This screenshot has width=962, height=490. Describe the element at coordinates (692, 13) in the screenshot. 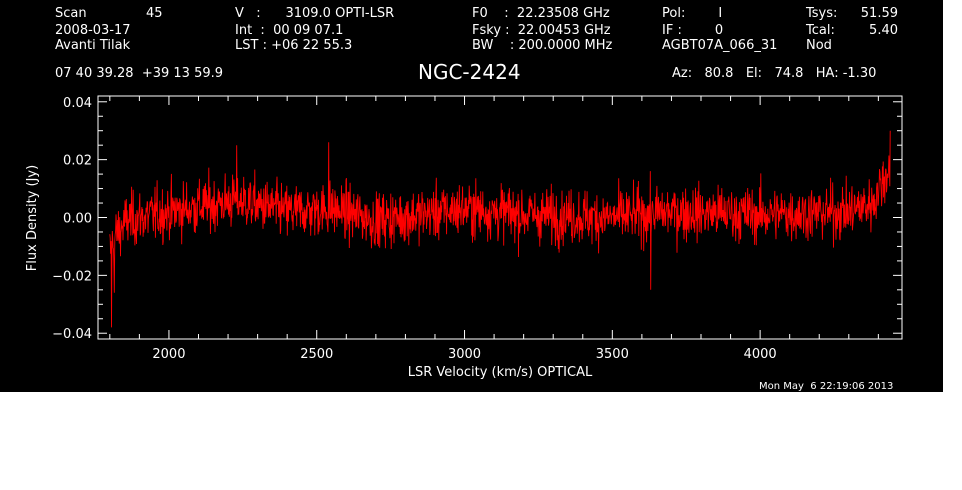

I see `polarization: Pol: I` at that location.